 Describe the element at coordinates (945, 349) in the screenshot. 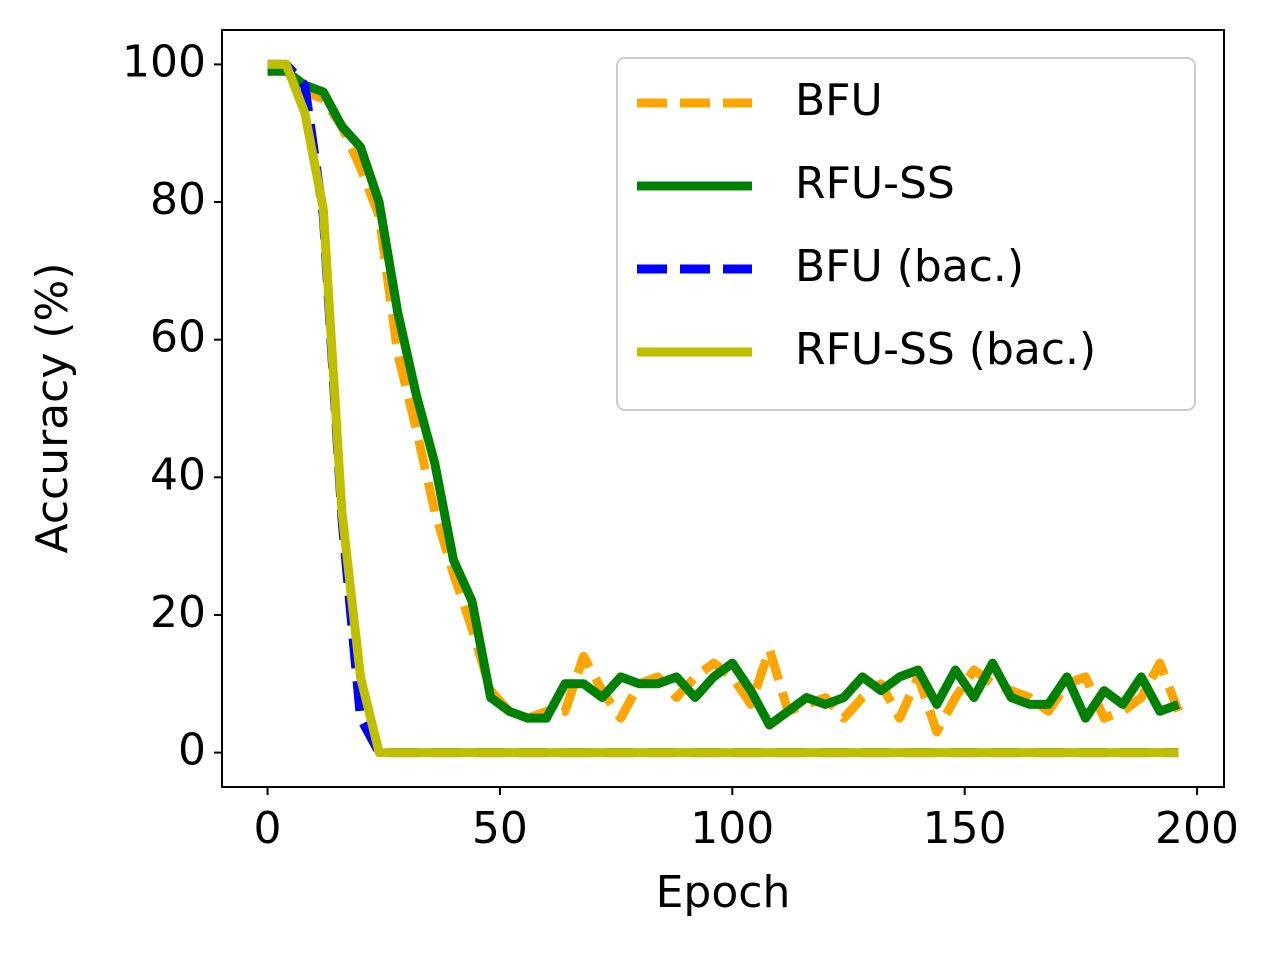

I see `legend-label: RFU-SS (bac.)` at that location.